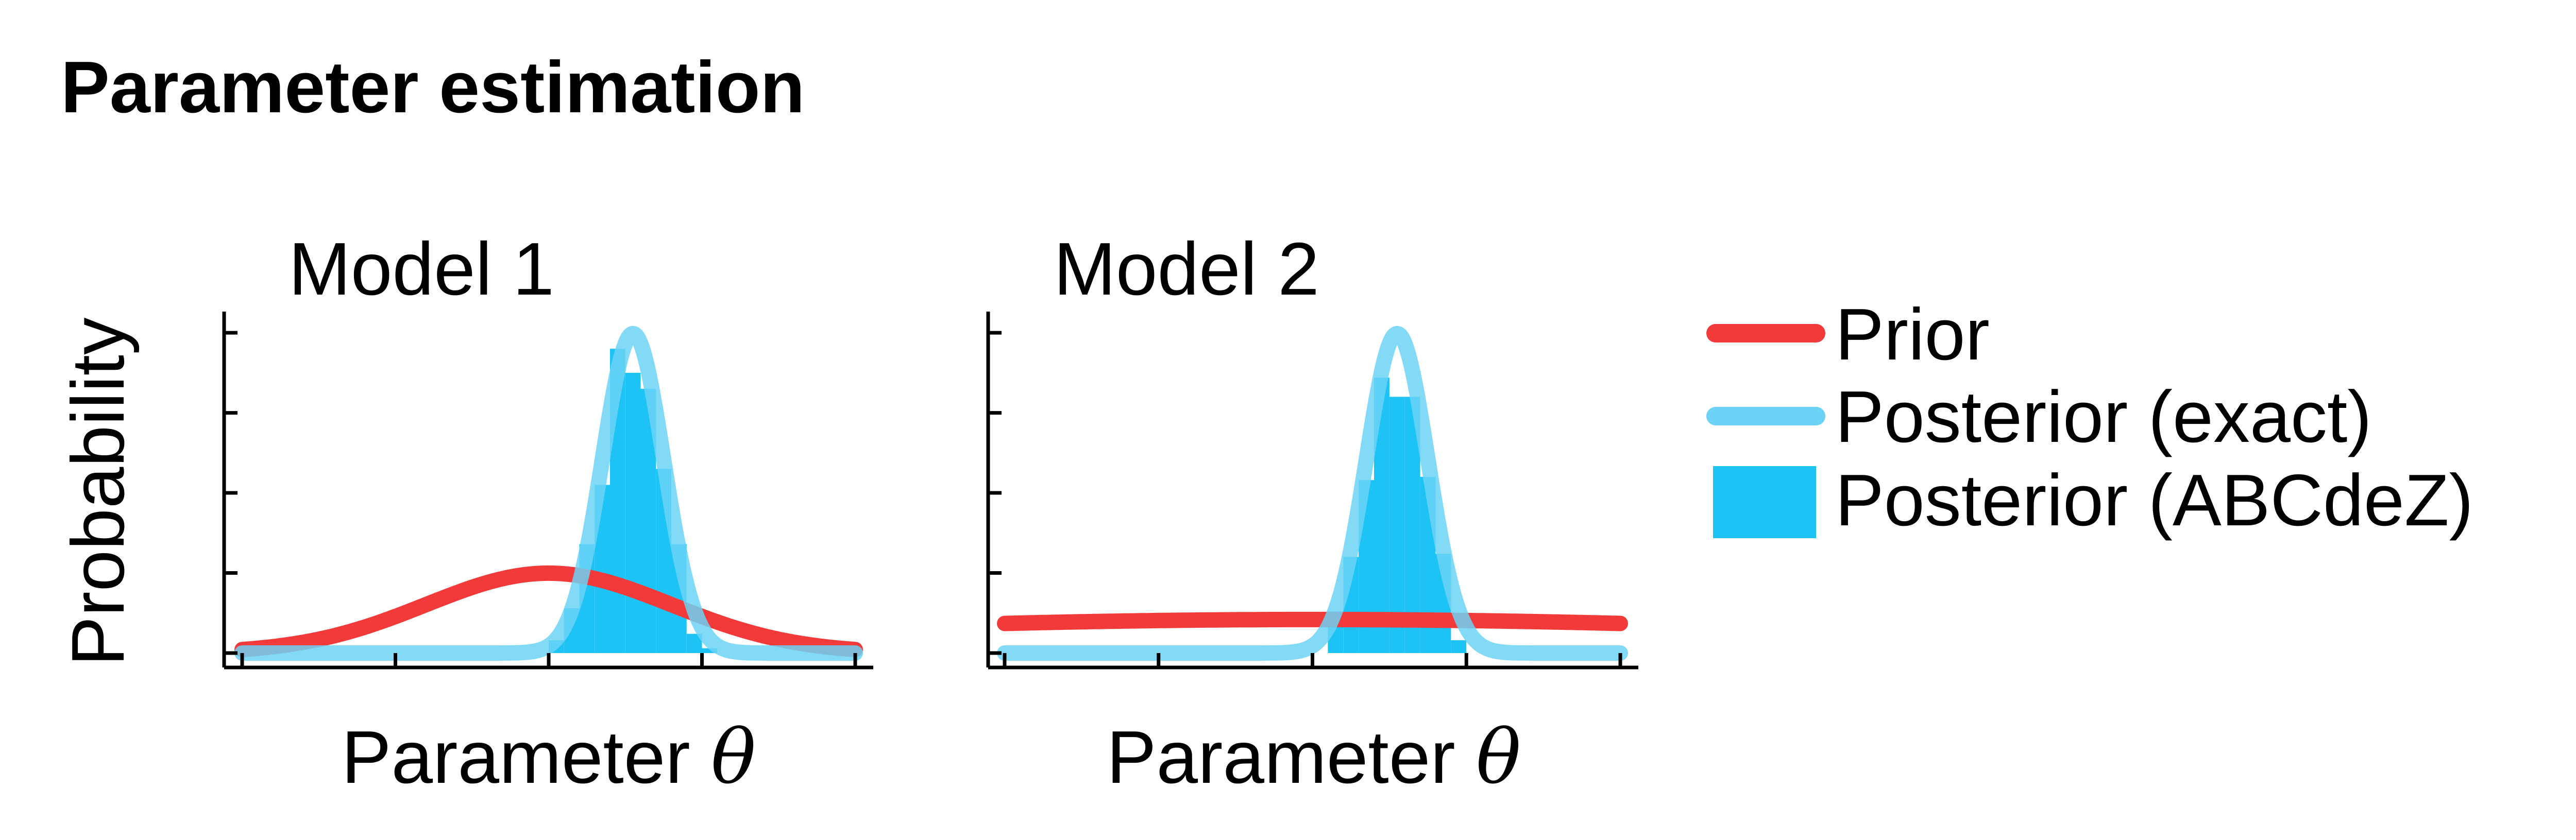 This screenshot has width=2576, height=840. What do you see at coordinates (1314, 757) in the screenshot?
I see `x-axis-label-model-2: Parameter θ` at bounding box center [1314, 757].